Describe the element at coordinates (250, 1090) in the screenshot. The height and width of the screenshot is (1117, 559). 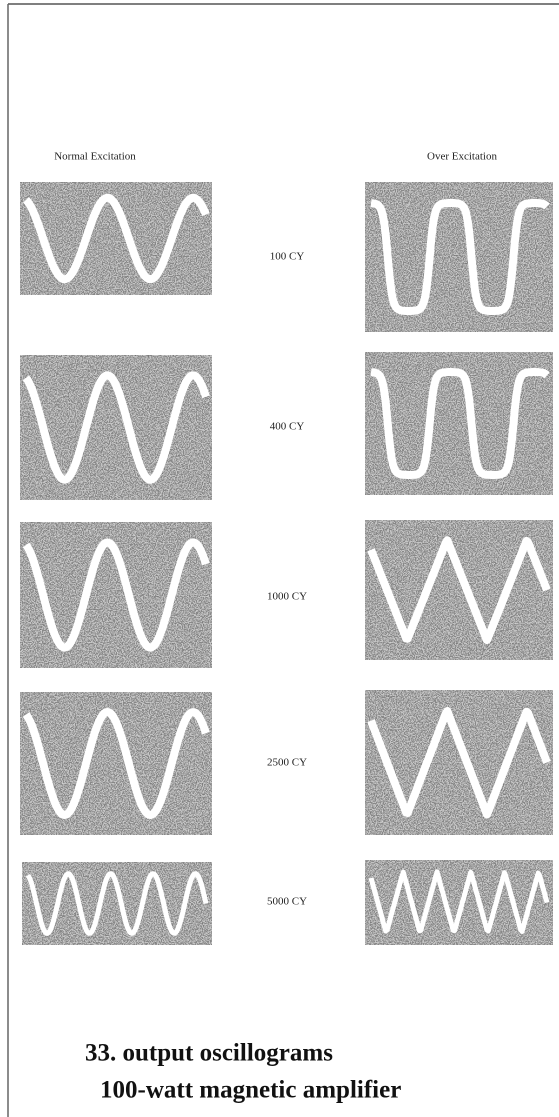
I see `caption-subtitle: 100-watt magnetic amplifier` at that location.